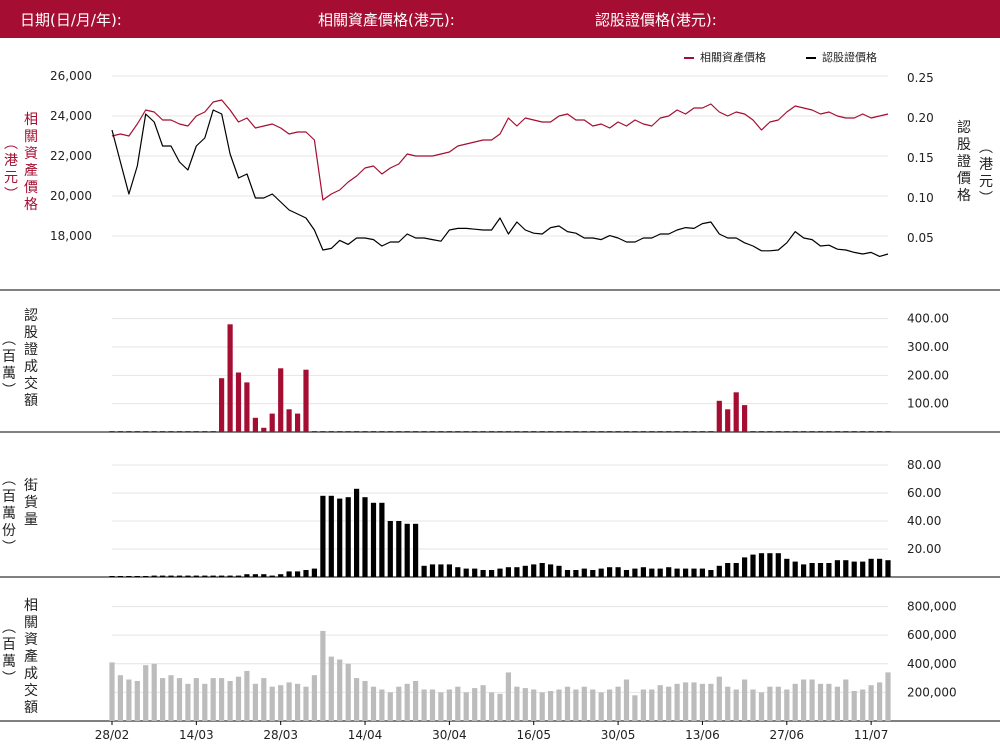 This screenshot has width=1000, height=751. What do you see at coordinates (689, 58) in the screenshot?
I see `legend-swatch-underlying` at bounding box center [689, 58].